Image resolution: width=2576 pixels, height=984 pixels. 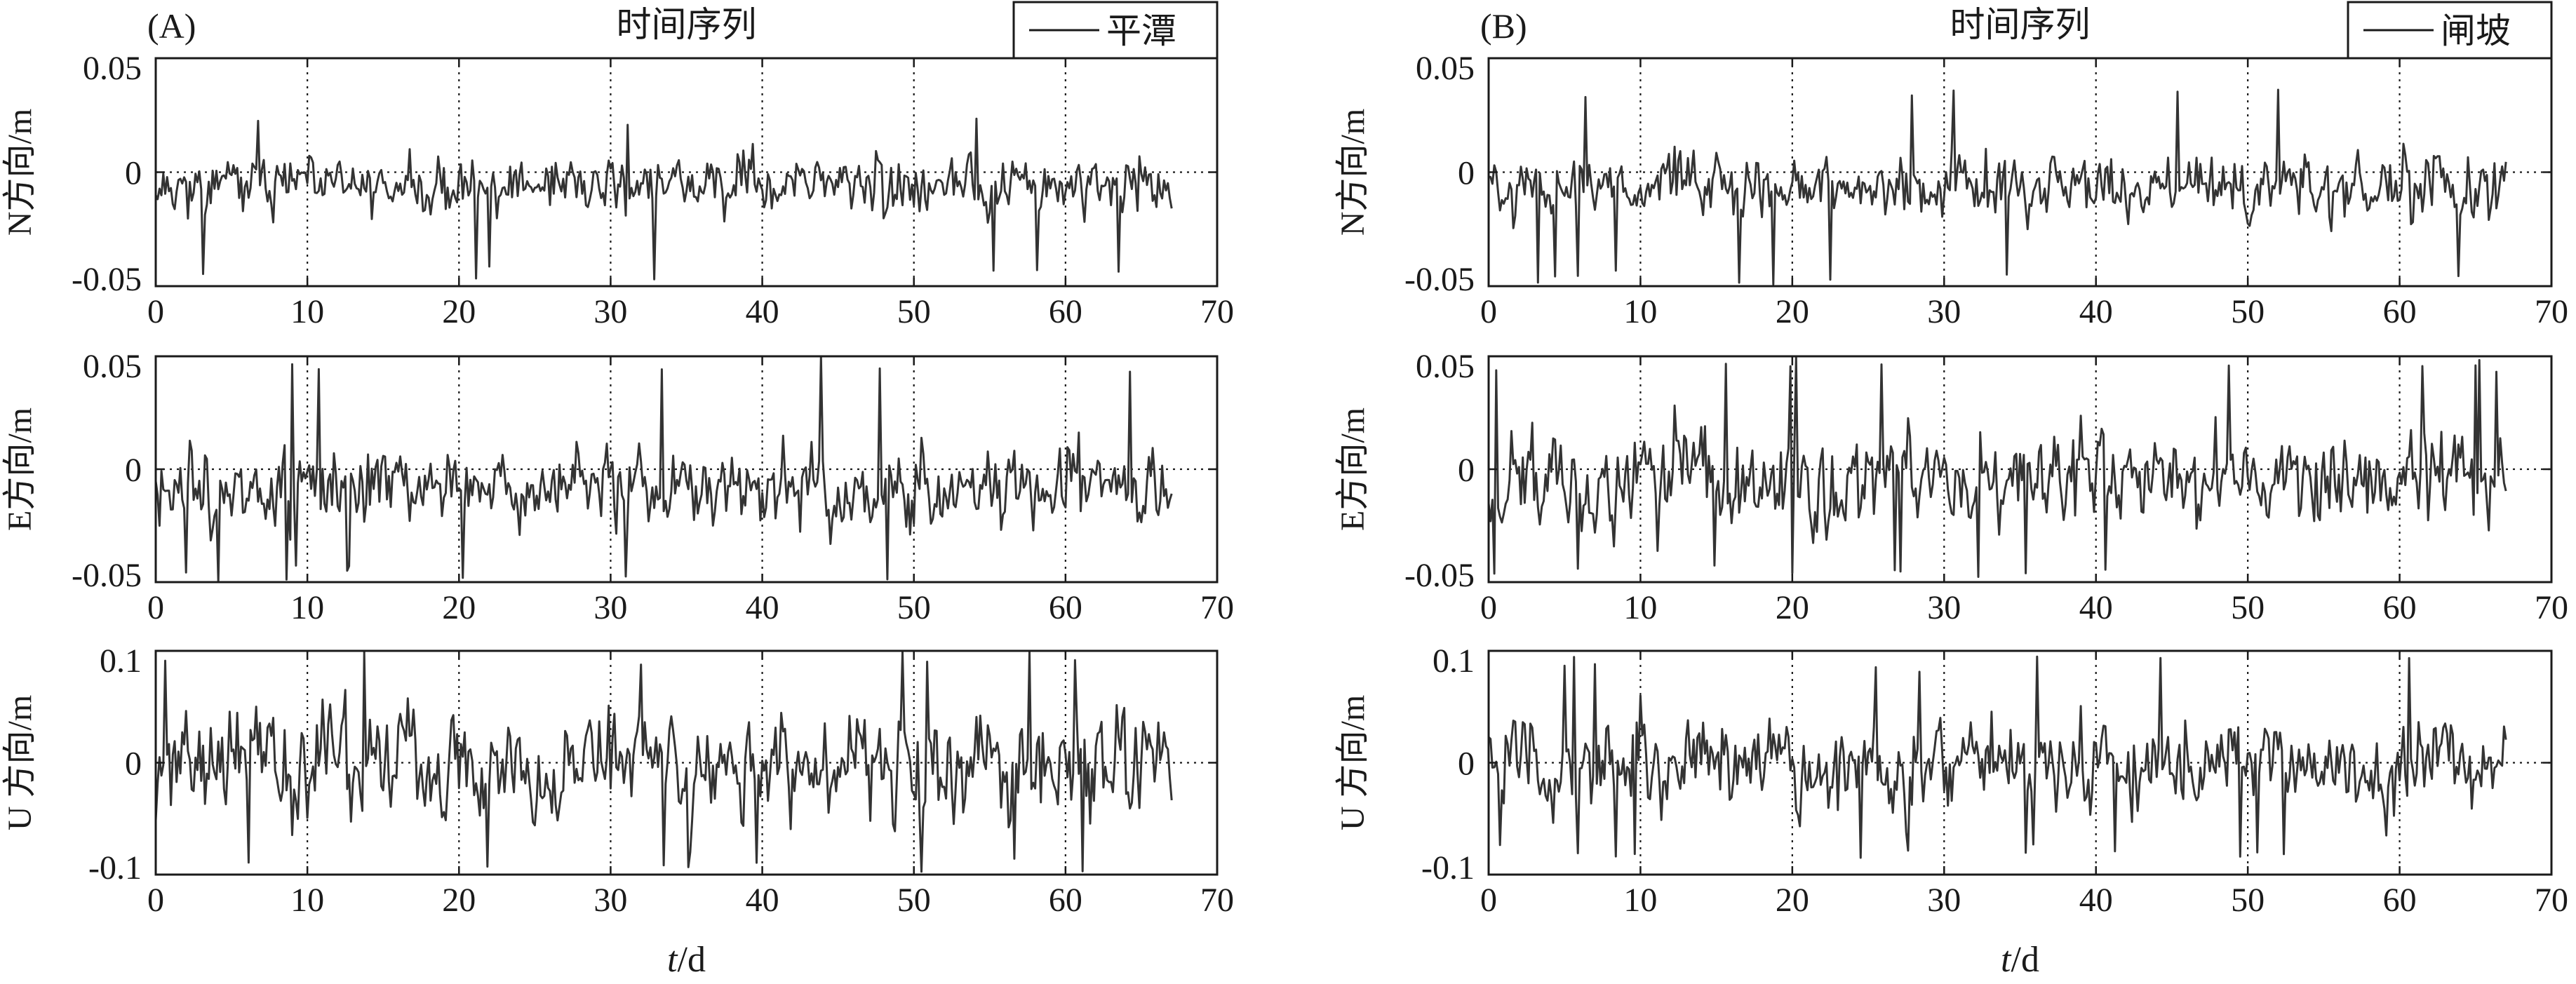 What do you see at coordinates (2476, 30) in the screenshot?
I see `legend-label: 闸坡` at bounding box center [2476, 30].